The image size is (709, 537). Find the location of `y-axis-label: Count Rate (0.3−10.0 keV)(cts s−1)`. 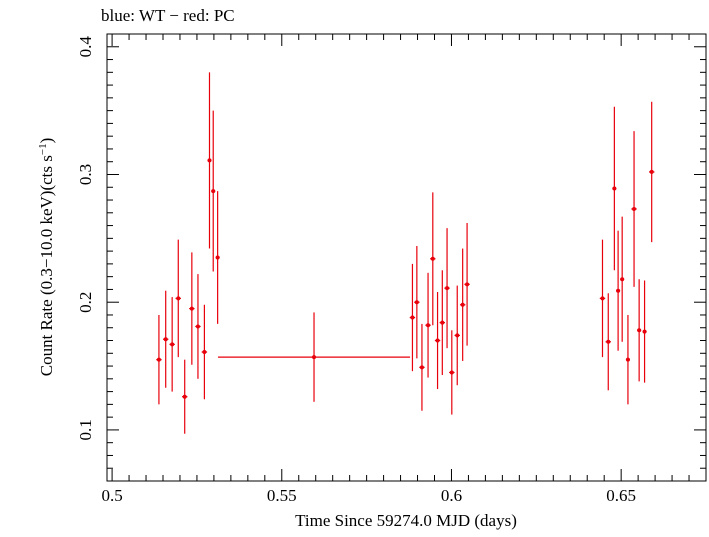

y-axis-label: Count Rate (0.3−10.0 keV)(cts s−1) is located at coordinates (46, 257).